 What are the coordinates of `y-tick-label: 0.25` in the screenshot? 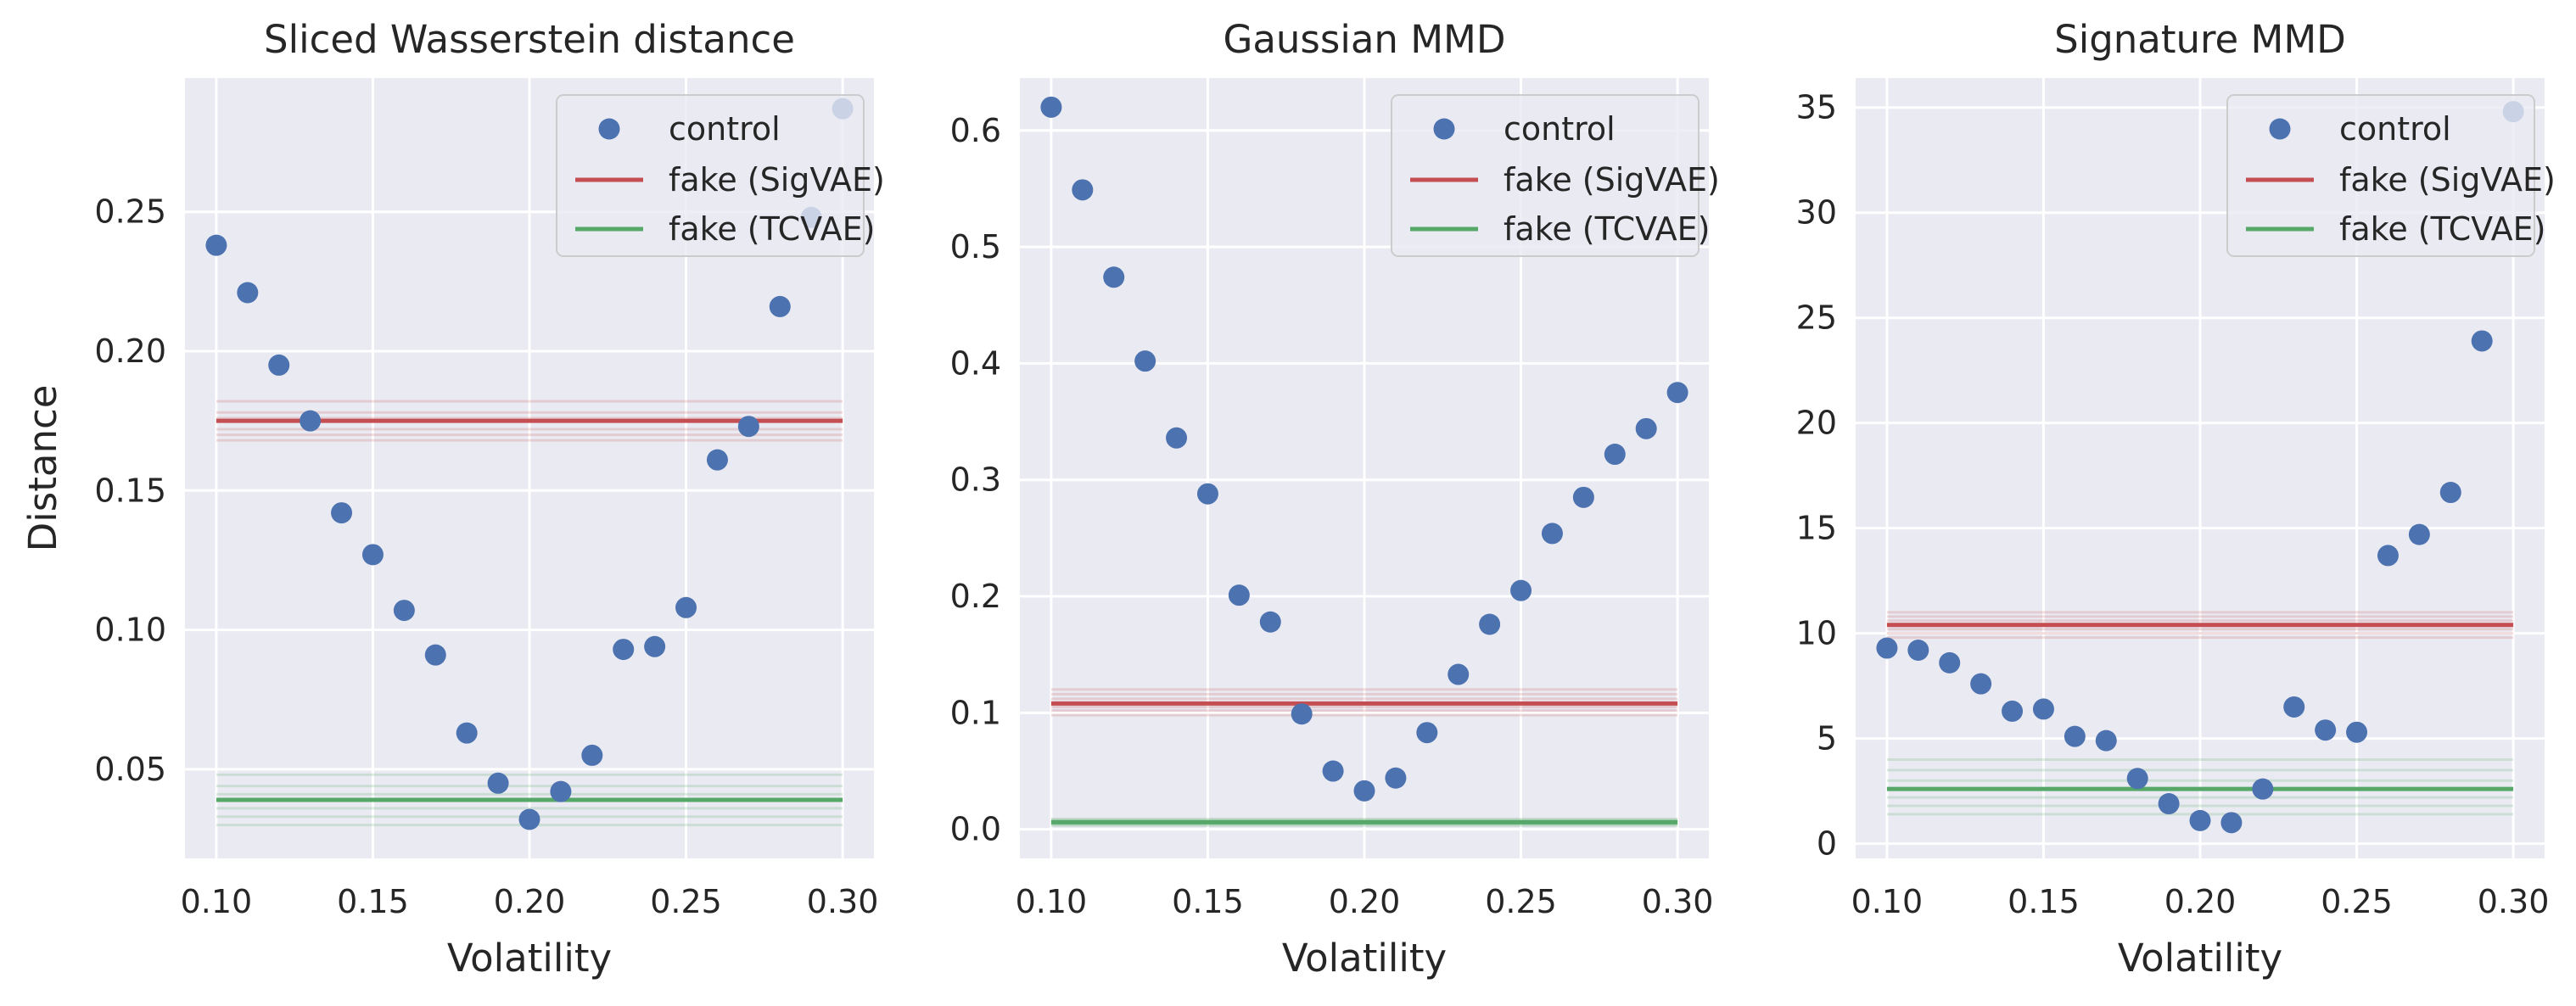 It's located at (130, 212).